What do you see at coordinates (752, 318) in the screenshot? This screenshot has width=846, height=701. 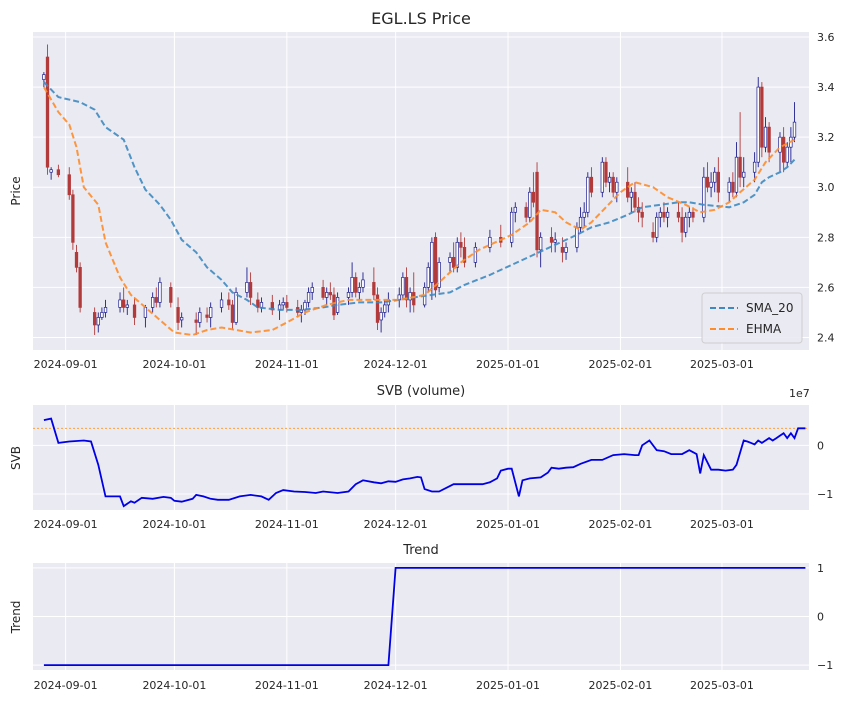 I see `legend-box` at bounding box center [752, 318].